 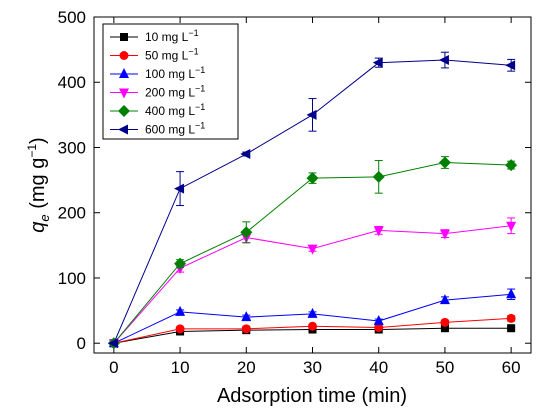 I want to click on legend-item: 50 mg L−1, so click(x=154, y=55).